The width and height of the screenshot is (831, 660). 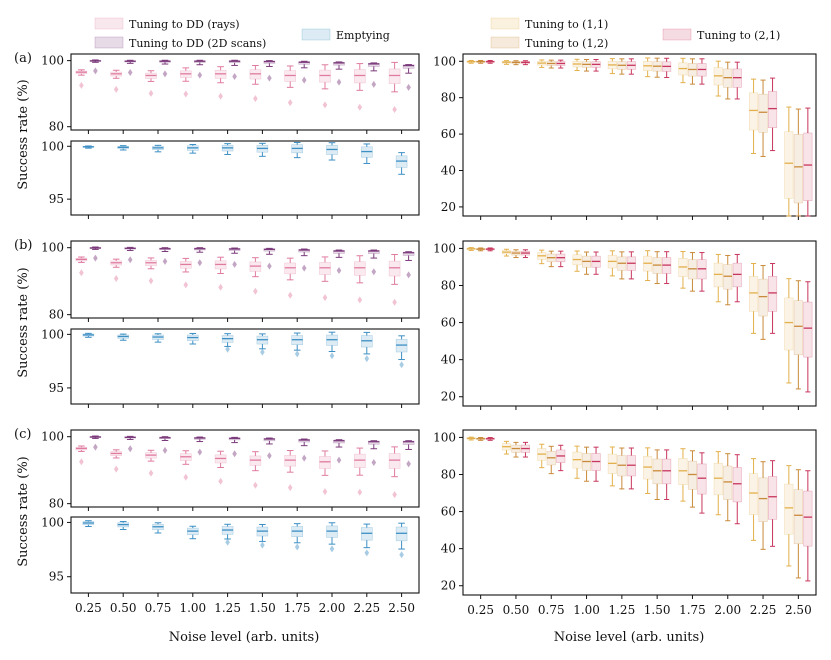 I want to click on y-tick-label: 20, so click(x=448, y=586).